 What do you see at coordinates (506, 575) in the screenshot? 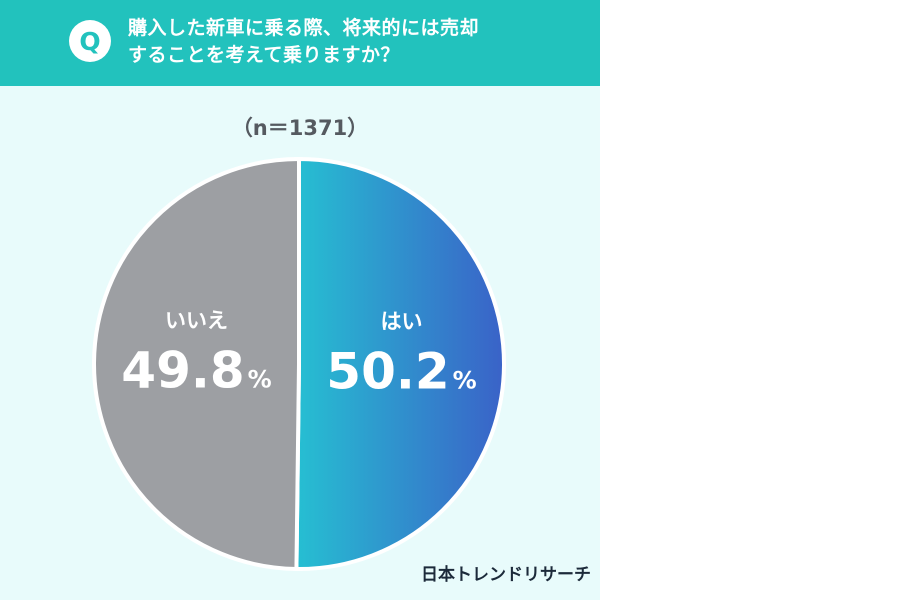
I see `brand-logo: 日本トレンドリサーチ` at bounding box center [506, 575].